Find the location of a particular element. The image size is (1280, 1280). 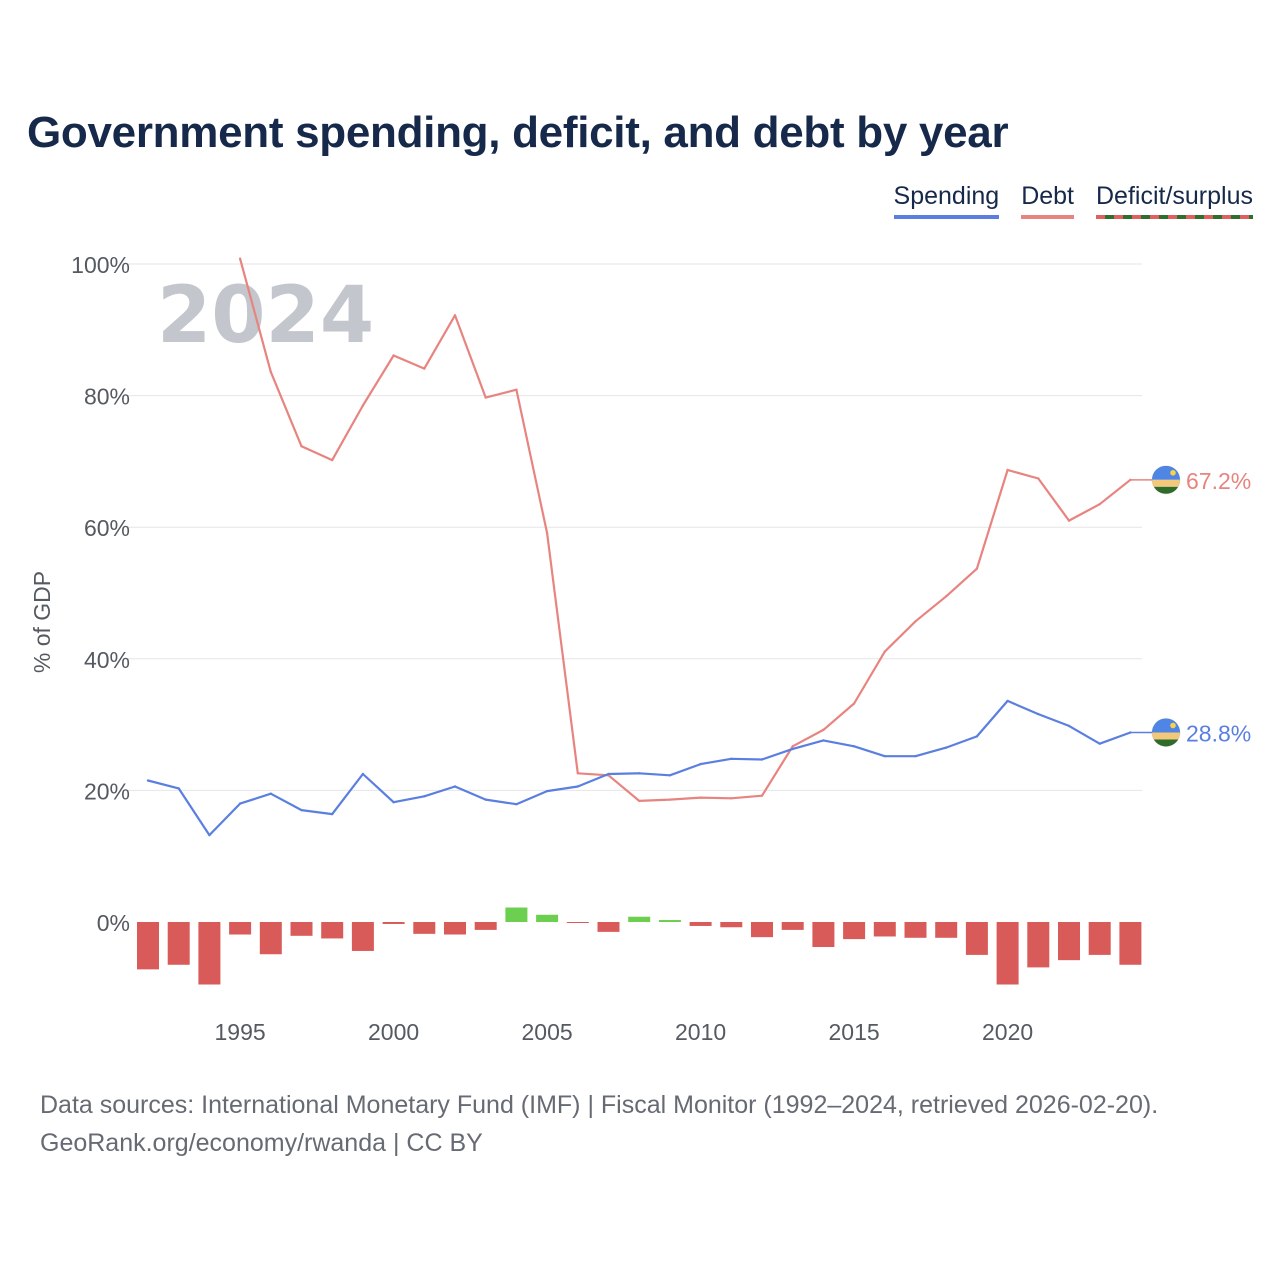

legend-item-deficit: Deficit/surplus is located at coordinates (1174, 200).